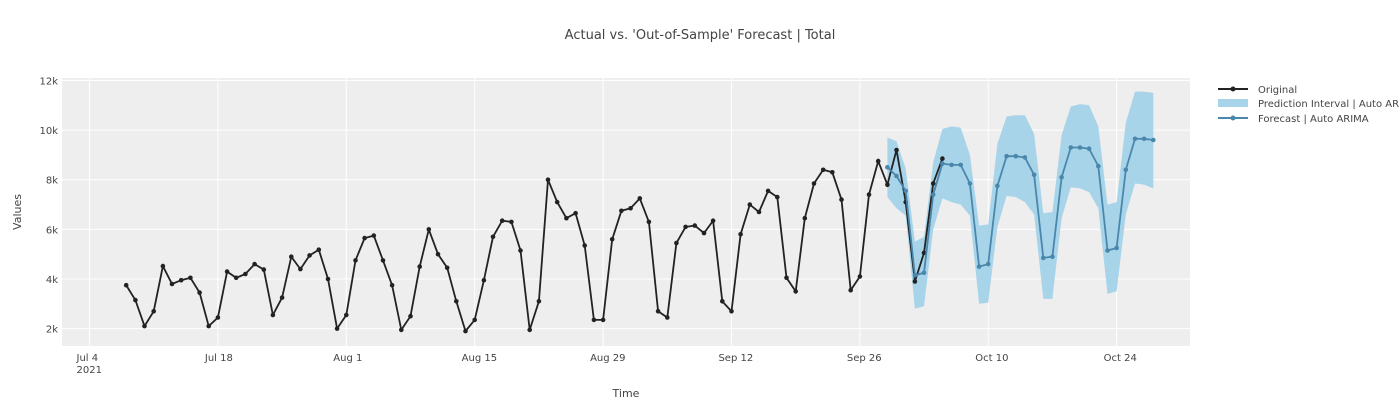  I want to click on y-tick-label: 4k, so click(52, 280).